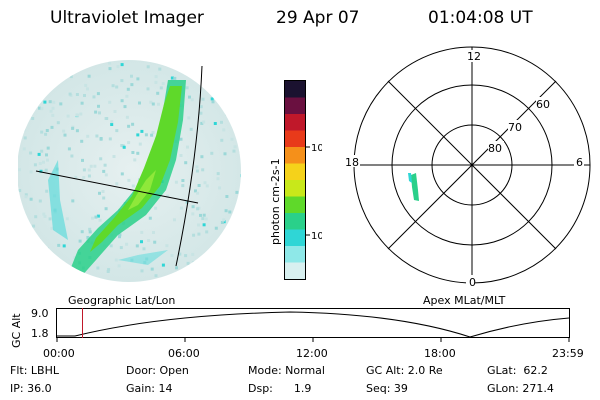  Describe the element at coordinates (127, 18) in the screenshot. I see `instrument-title: Ultraviolet Imager` at that location.